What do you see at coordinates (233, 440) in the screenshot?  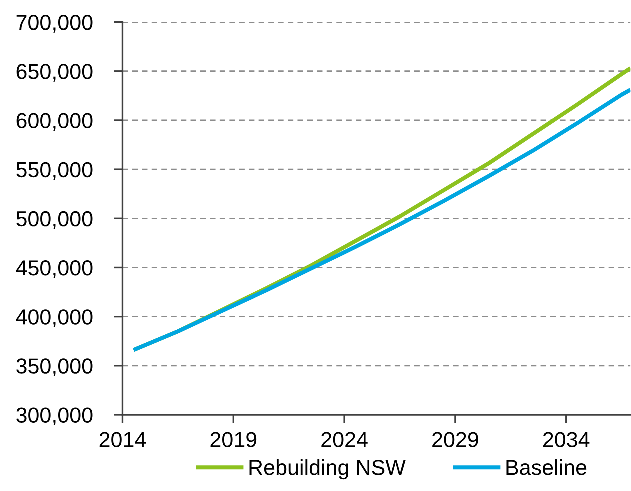 I see `x-tick-label: 2019` at bounding box center [233, 440].